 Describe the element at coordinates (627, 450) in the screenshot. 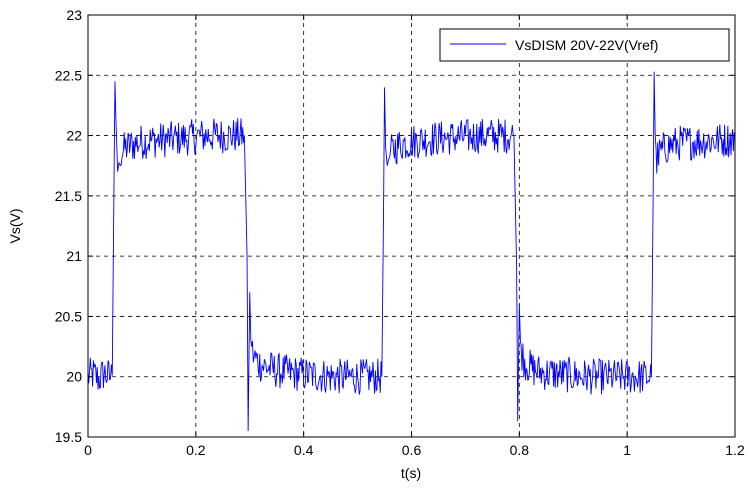

I see `x-tick-label: 1` at that location.